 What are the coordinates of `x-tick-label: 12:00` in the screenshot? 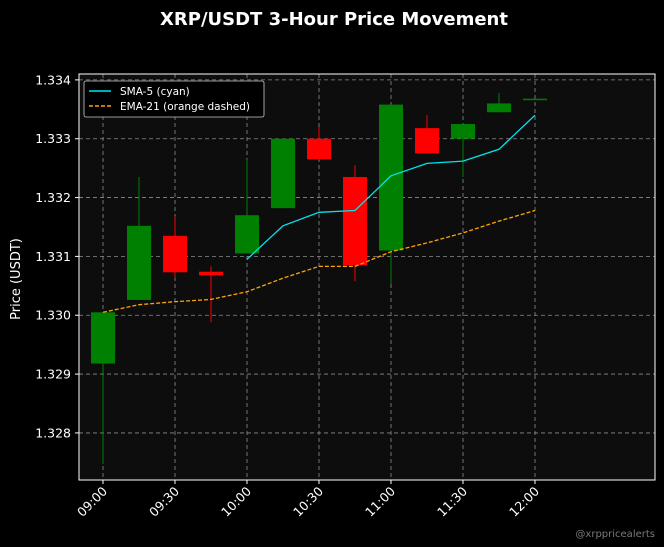 It's located at (524, 501).